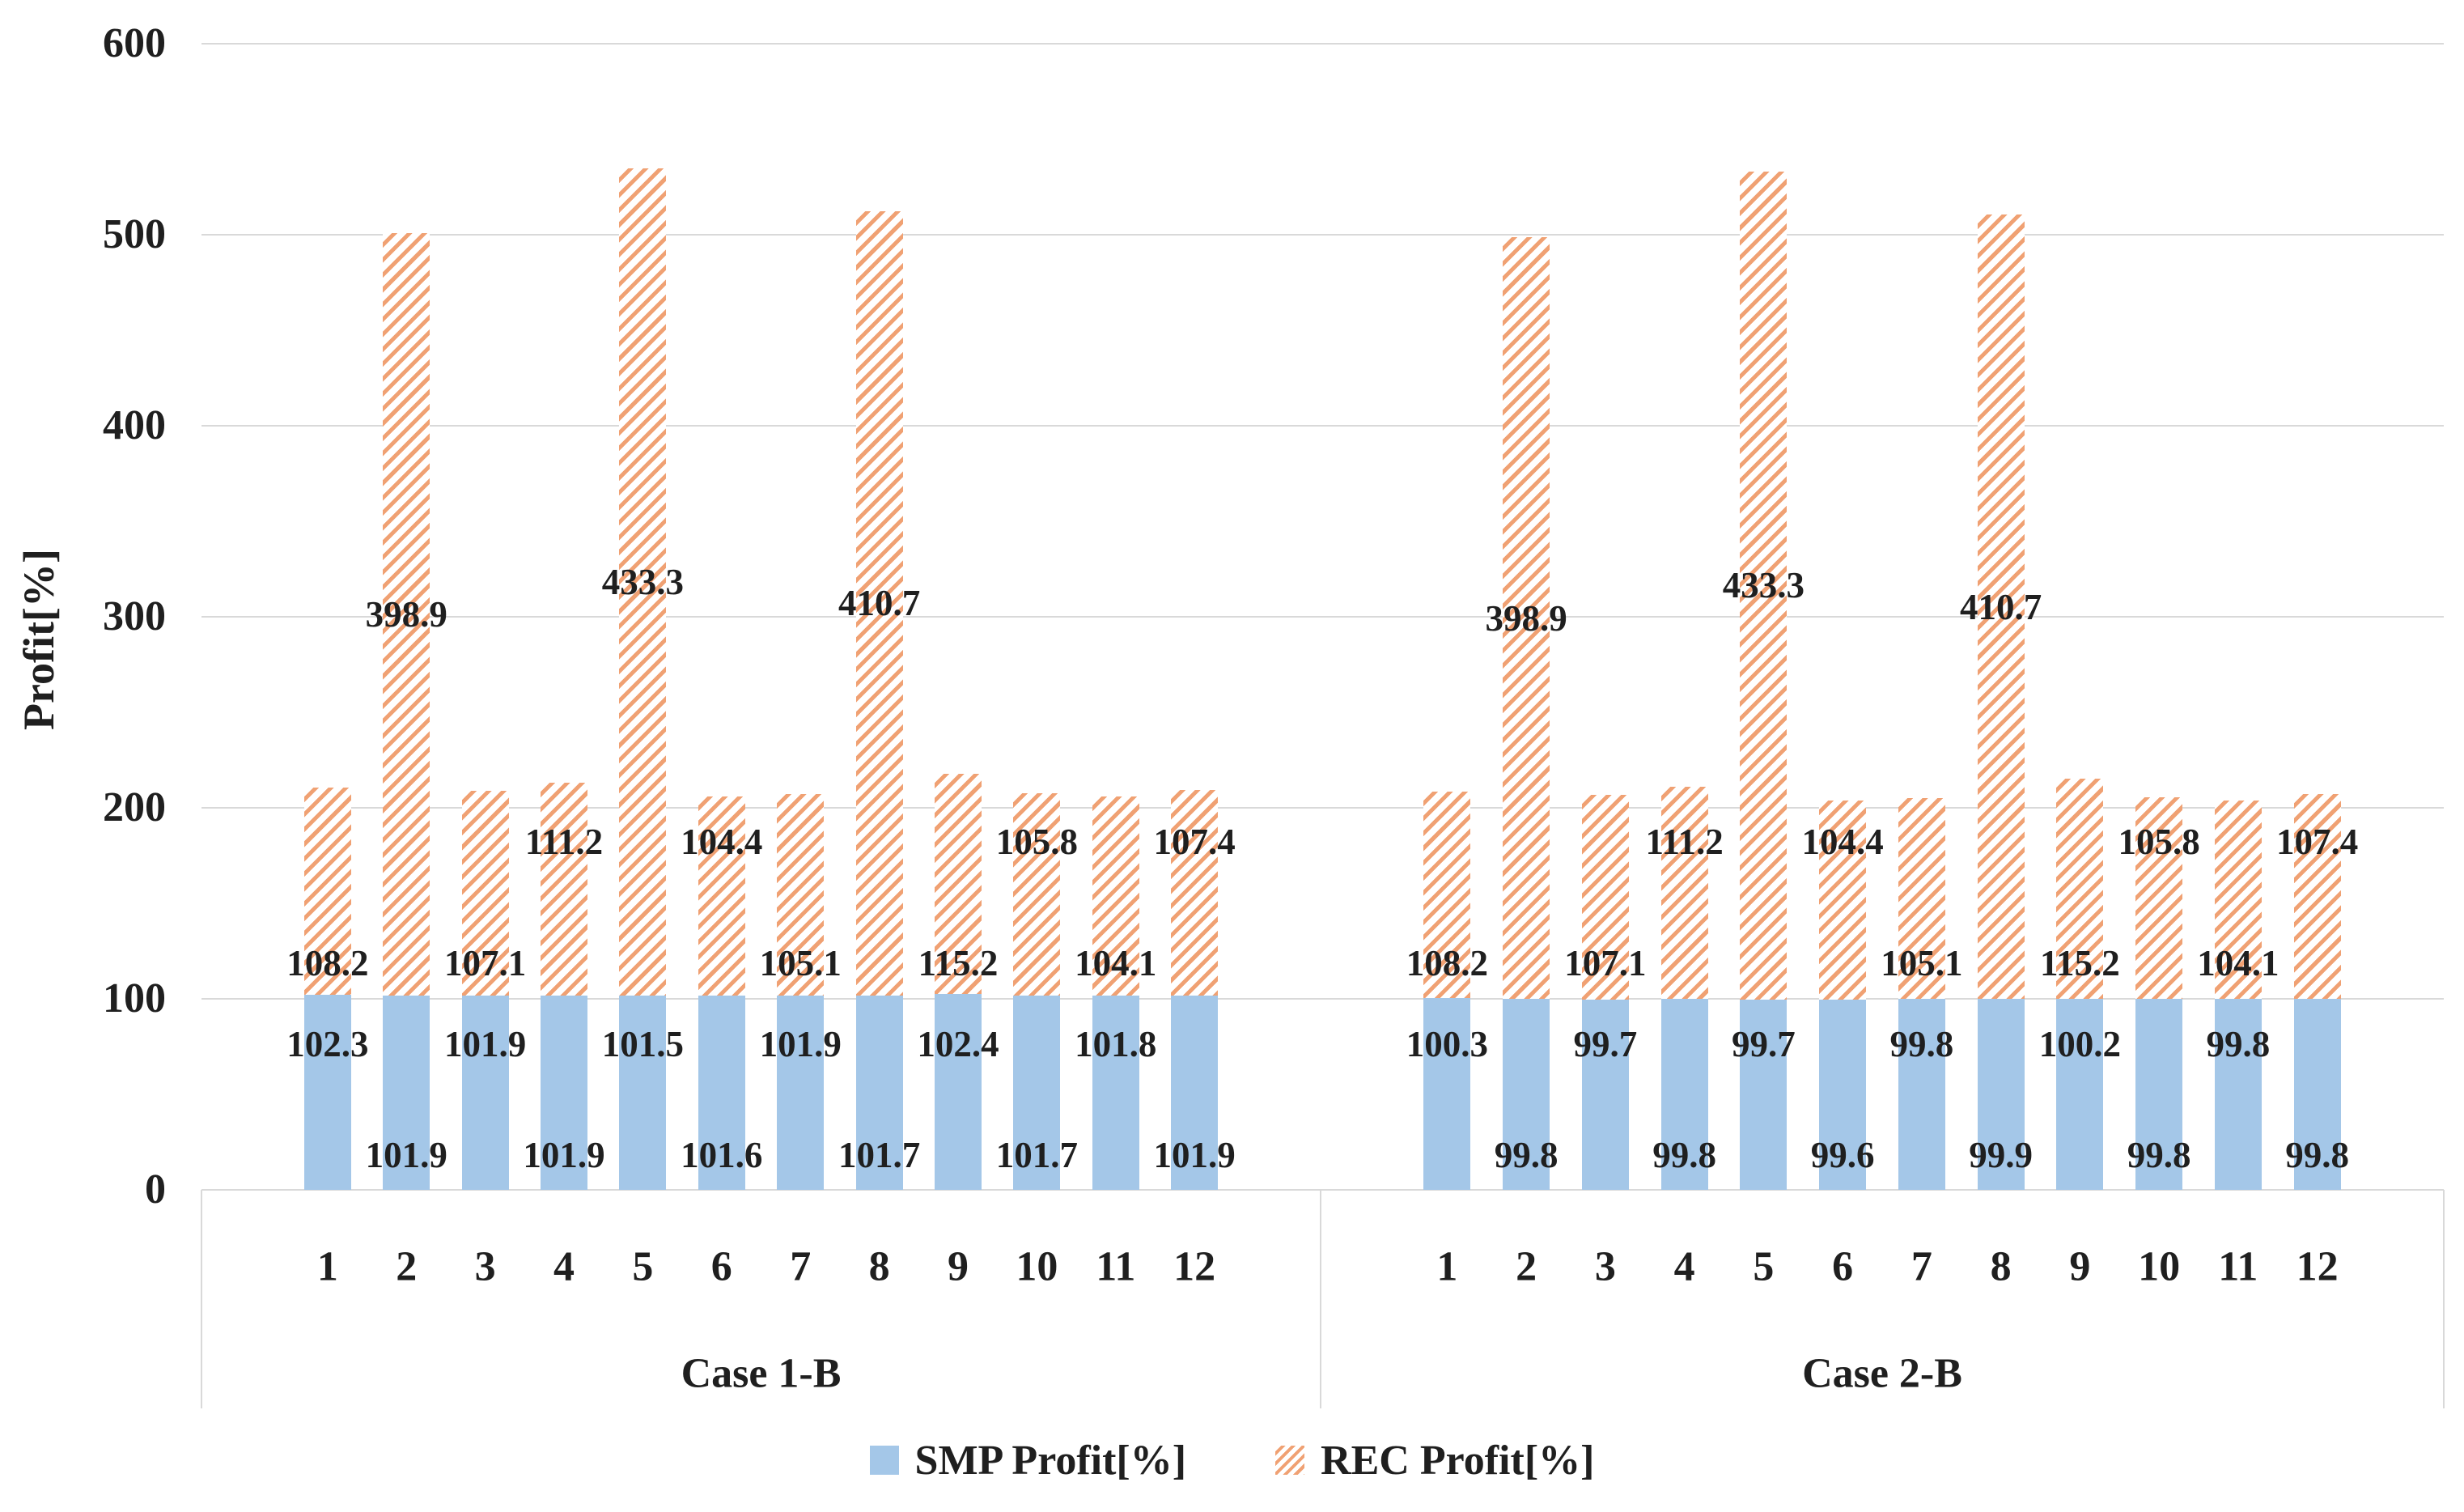 The image size is (2464, 1512). What do you see at coordinates (1036, 842) in the screenshot?
I see `data-label-rec: 105.8` at bounding box center [1036, 842].